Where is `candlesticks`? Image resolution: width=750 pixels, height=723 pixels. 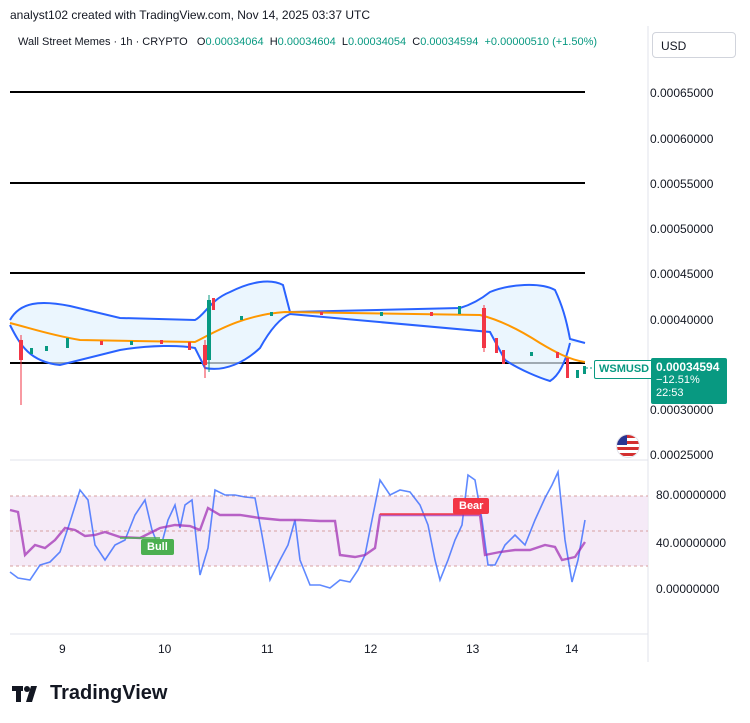 candlesticks is located at coordinates (302, 350).